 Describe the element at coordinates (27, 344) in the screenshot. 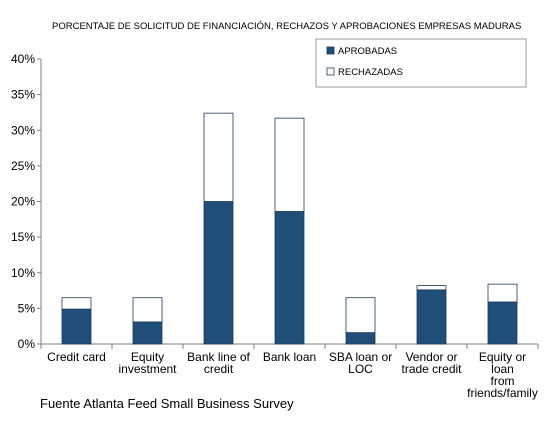

I see `y-tick-label: 0%` at that location.